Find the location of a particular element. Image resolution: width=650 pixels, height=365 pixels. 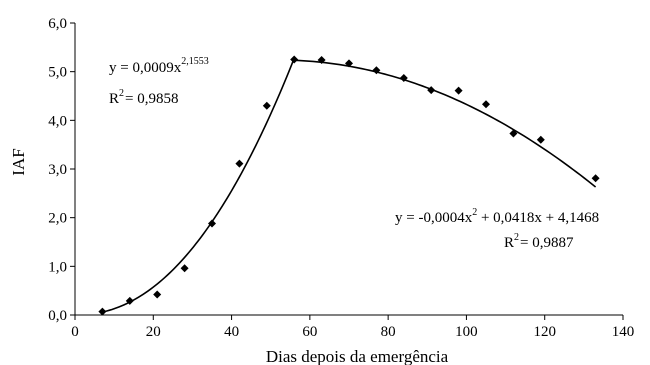

power-fit-r2-value: = 0,9858 is located at coordinates (151, 99).